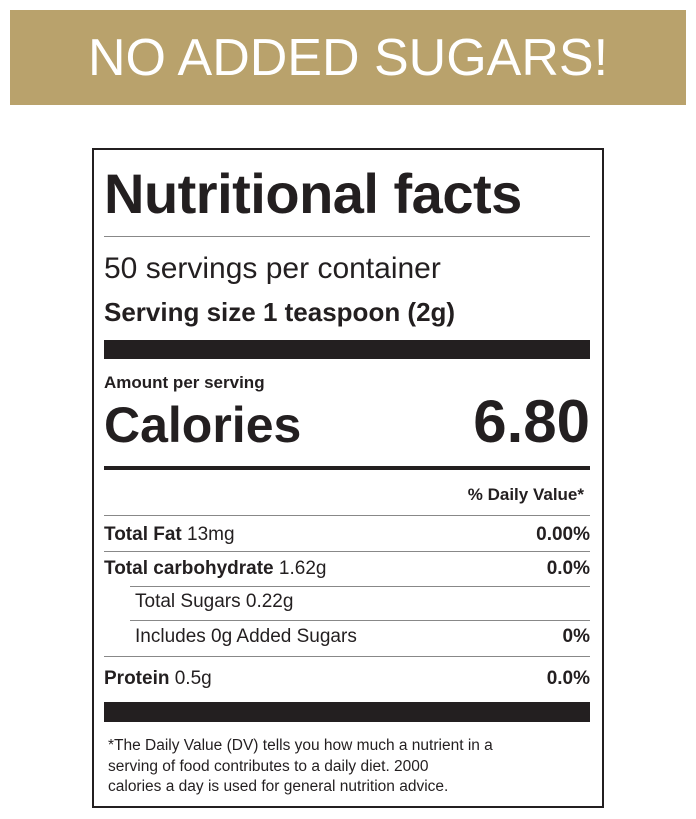 The image size is (696, 819). What do you see at coordinates (193, 678) in the screenshot?
I see `amount: 0.5g` at bounding box center [193, 678].